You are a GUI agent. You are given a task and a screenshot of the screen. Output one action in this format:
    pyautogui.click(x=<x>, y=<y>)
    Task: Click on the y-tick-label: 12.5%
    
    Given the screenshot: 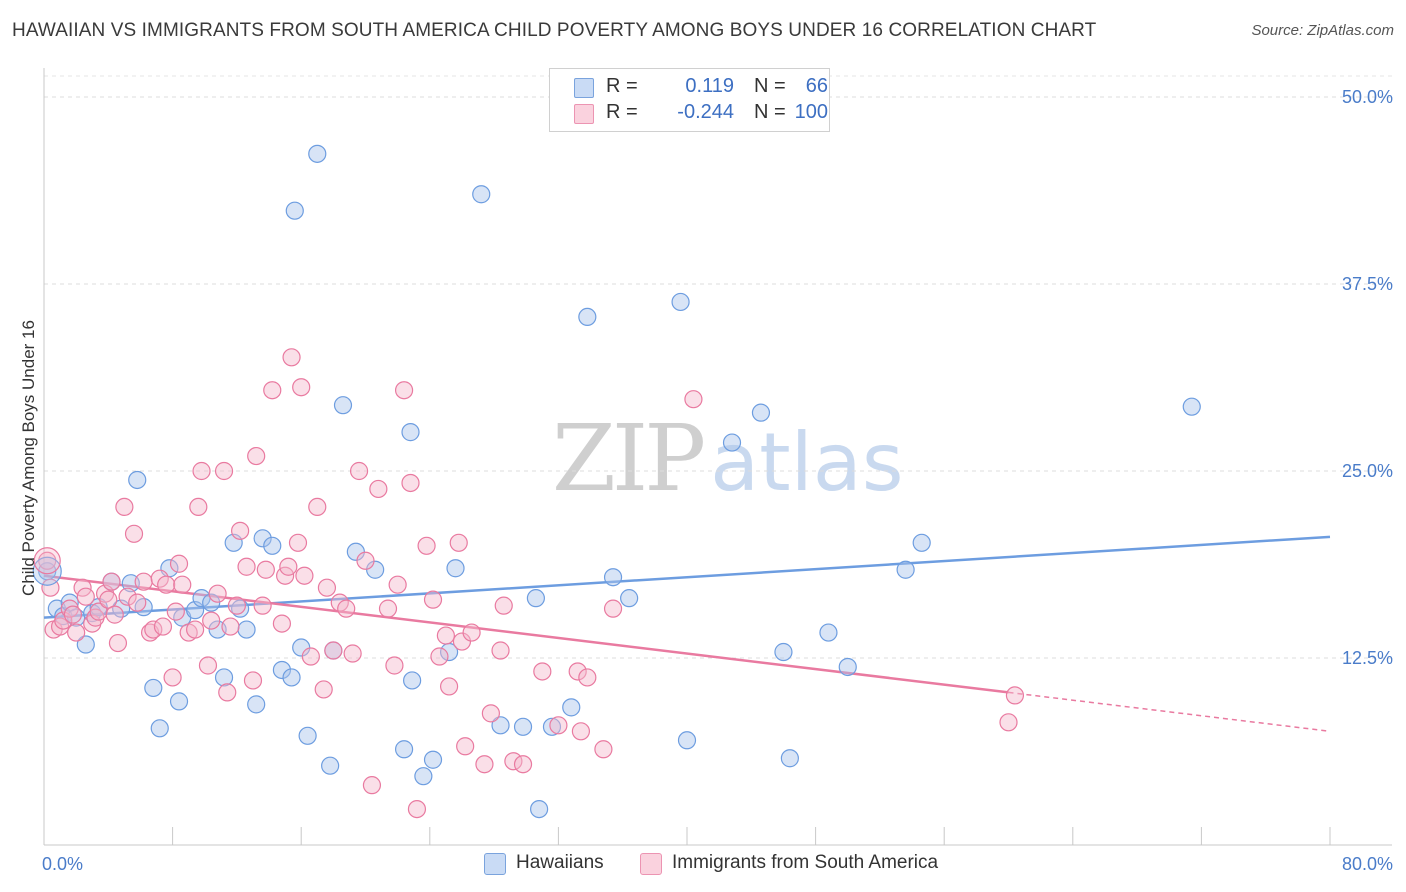 What is the action you would take?
    pyautogui.click(x=1367, y=658)
    